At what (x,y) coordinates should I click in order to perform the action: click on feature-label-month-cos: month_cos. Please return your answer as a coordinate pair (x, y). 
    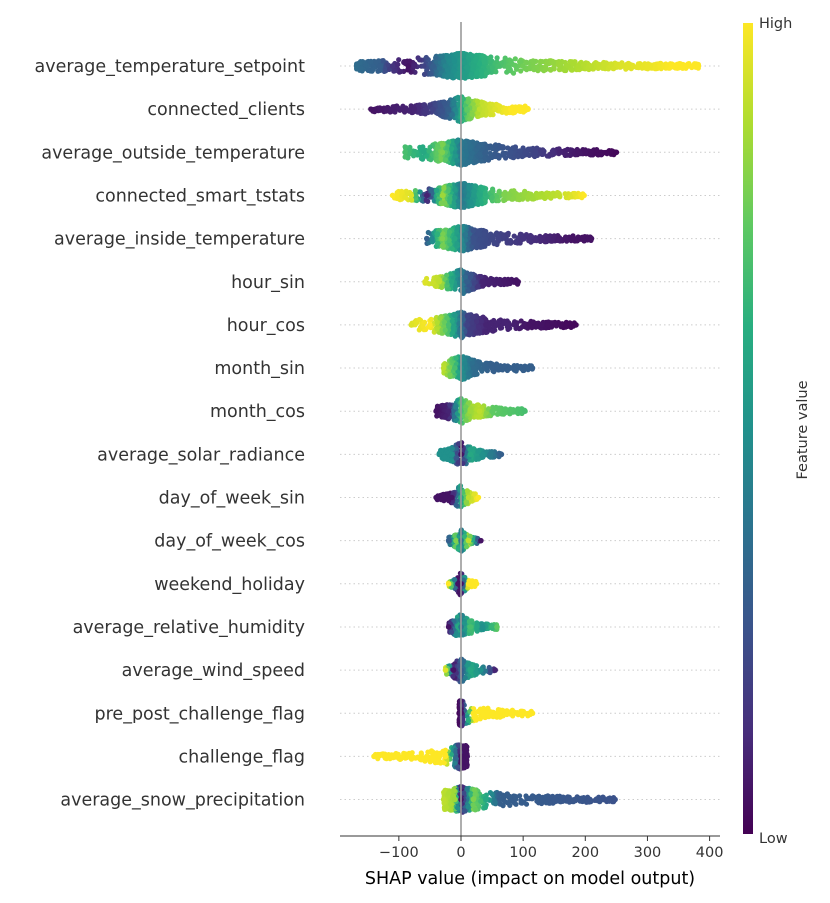
    Looking at the image, I should click on (257, 412).